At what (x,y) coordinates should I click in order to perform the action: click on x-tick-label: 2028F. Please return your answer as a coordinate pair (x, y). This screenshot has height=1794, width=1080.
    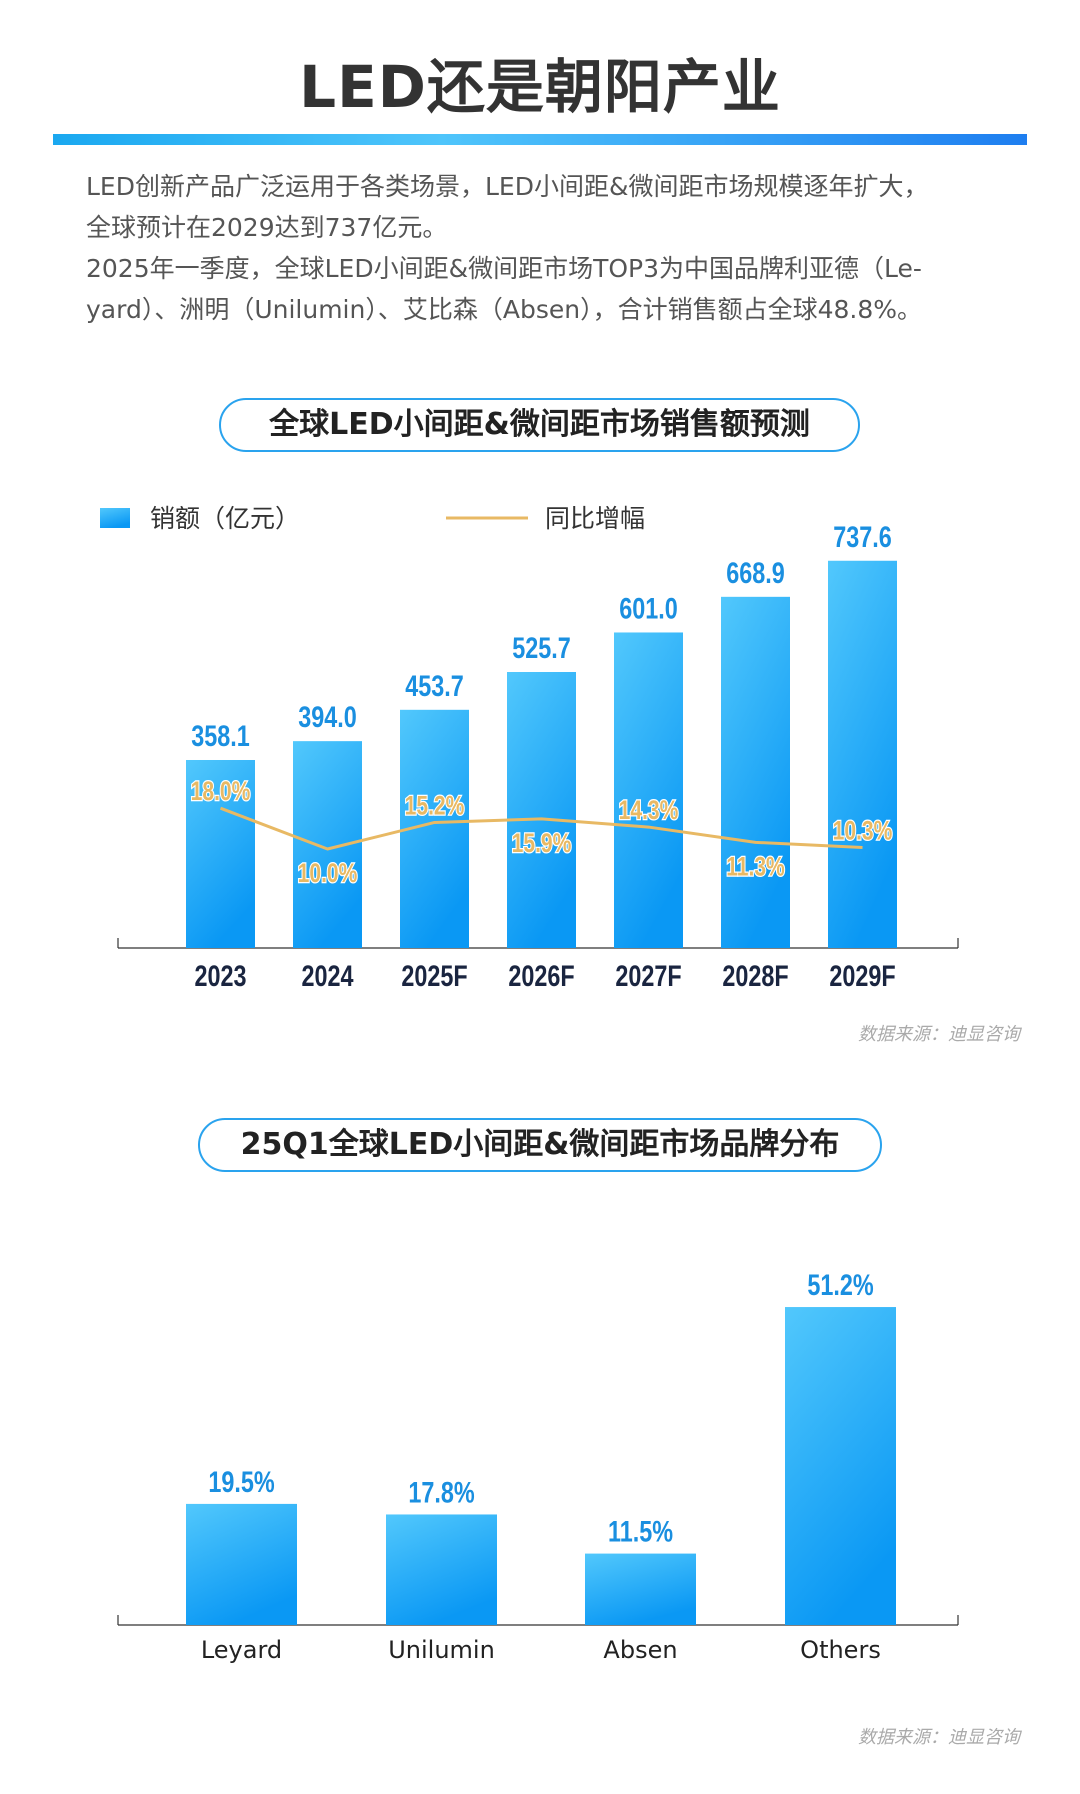
    Looking at the image, I should click on (755, 975).